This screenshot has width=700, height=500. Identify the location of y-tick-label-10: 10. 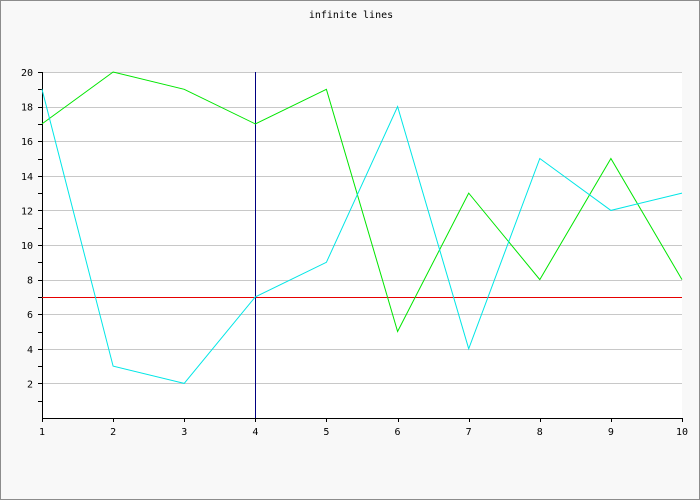
(27, 246).